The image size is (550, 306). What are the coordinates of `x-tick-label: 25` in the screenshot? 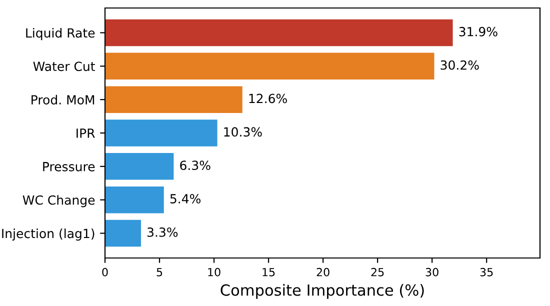 It's located at (377, 272).